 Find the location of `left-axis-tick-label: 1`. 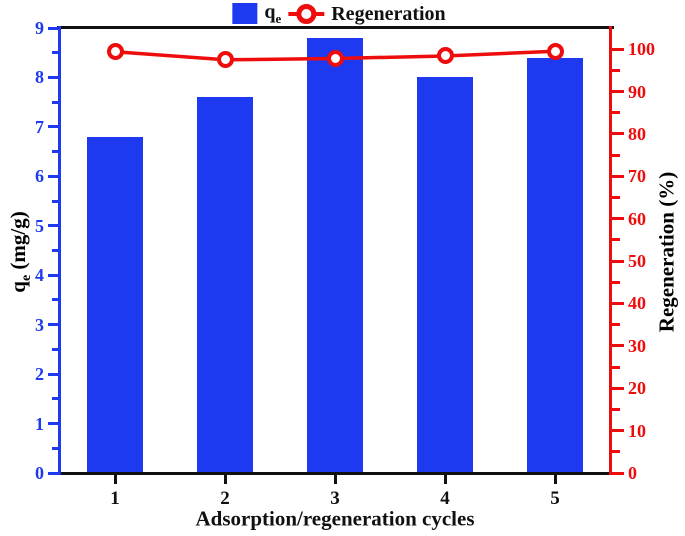

left-axis-tick-label: 1 is located at coordinates (39, 423).